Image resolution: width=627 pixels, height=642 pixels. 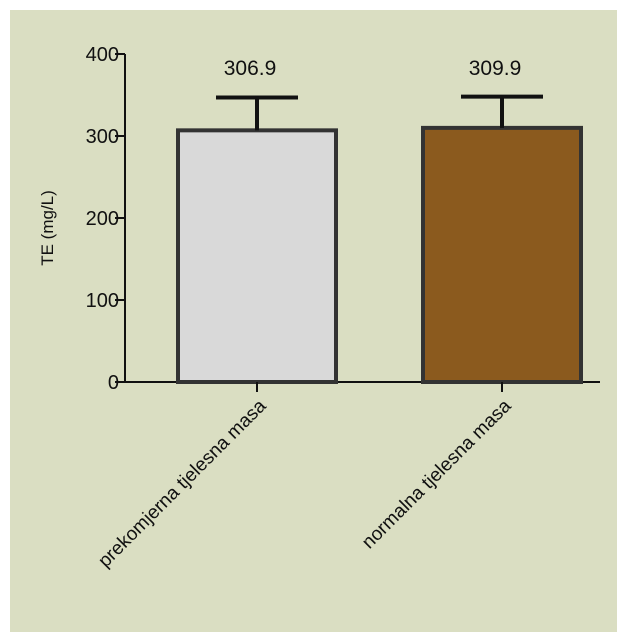 What do you see at coordinates (182, 483) in the screenshot?
I see `category-label: prekomjerna tjelesna masa` at bounding box center [182, 483].